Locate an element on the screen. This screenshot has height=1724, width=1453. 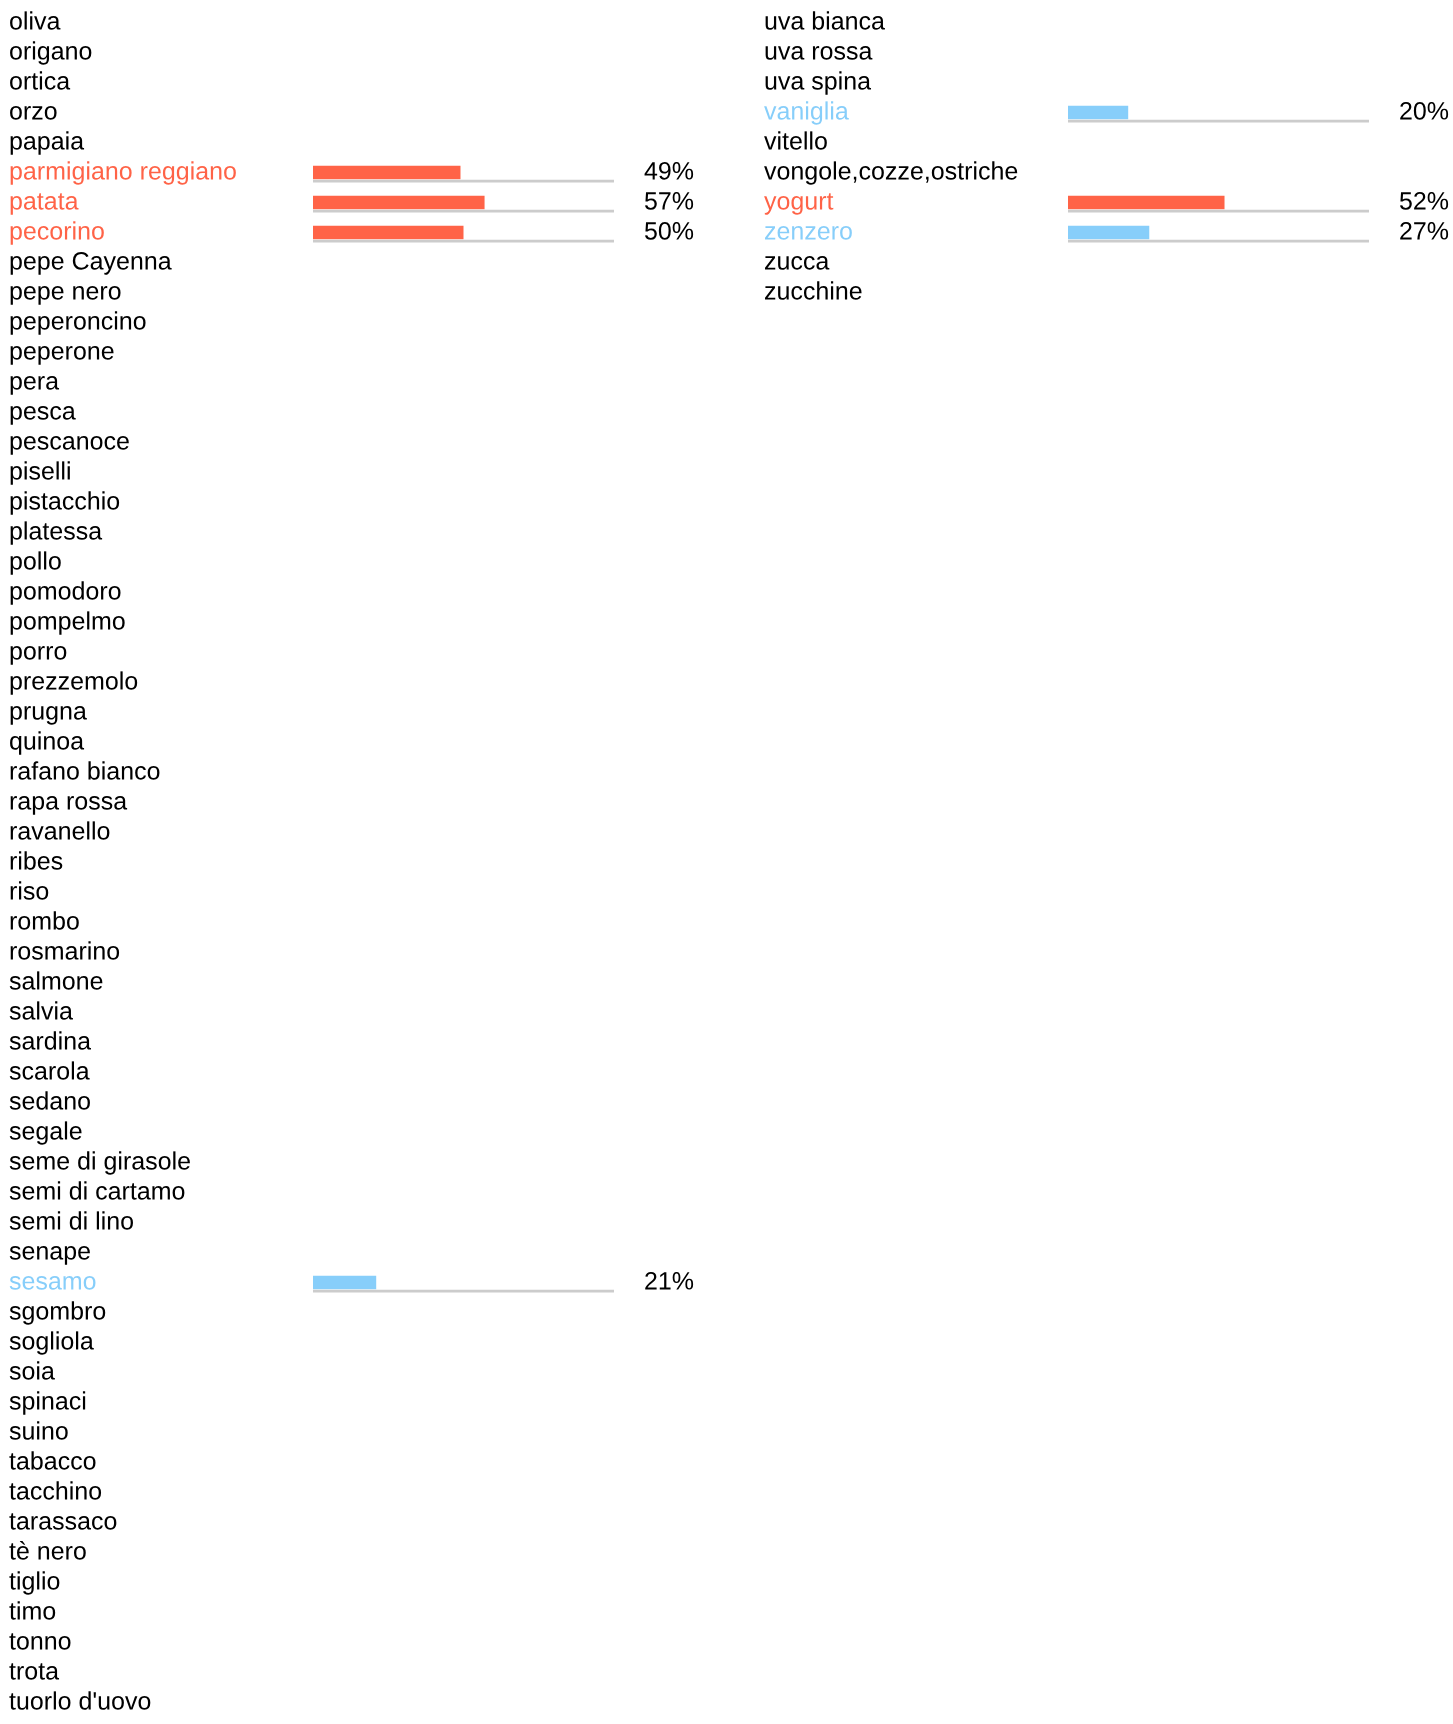
y-tick-label: pepe Cayenna is located at coordinates (91, 263).